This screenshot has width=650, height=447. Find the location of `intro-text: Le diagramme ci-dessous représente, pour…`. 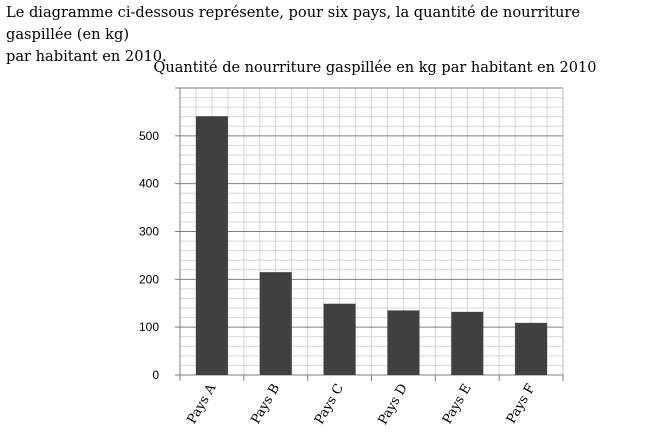

intro-text: Le diagramme ci-dessous représente, pour… is located at coordinates (326, 35).